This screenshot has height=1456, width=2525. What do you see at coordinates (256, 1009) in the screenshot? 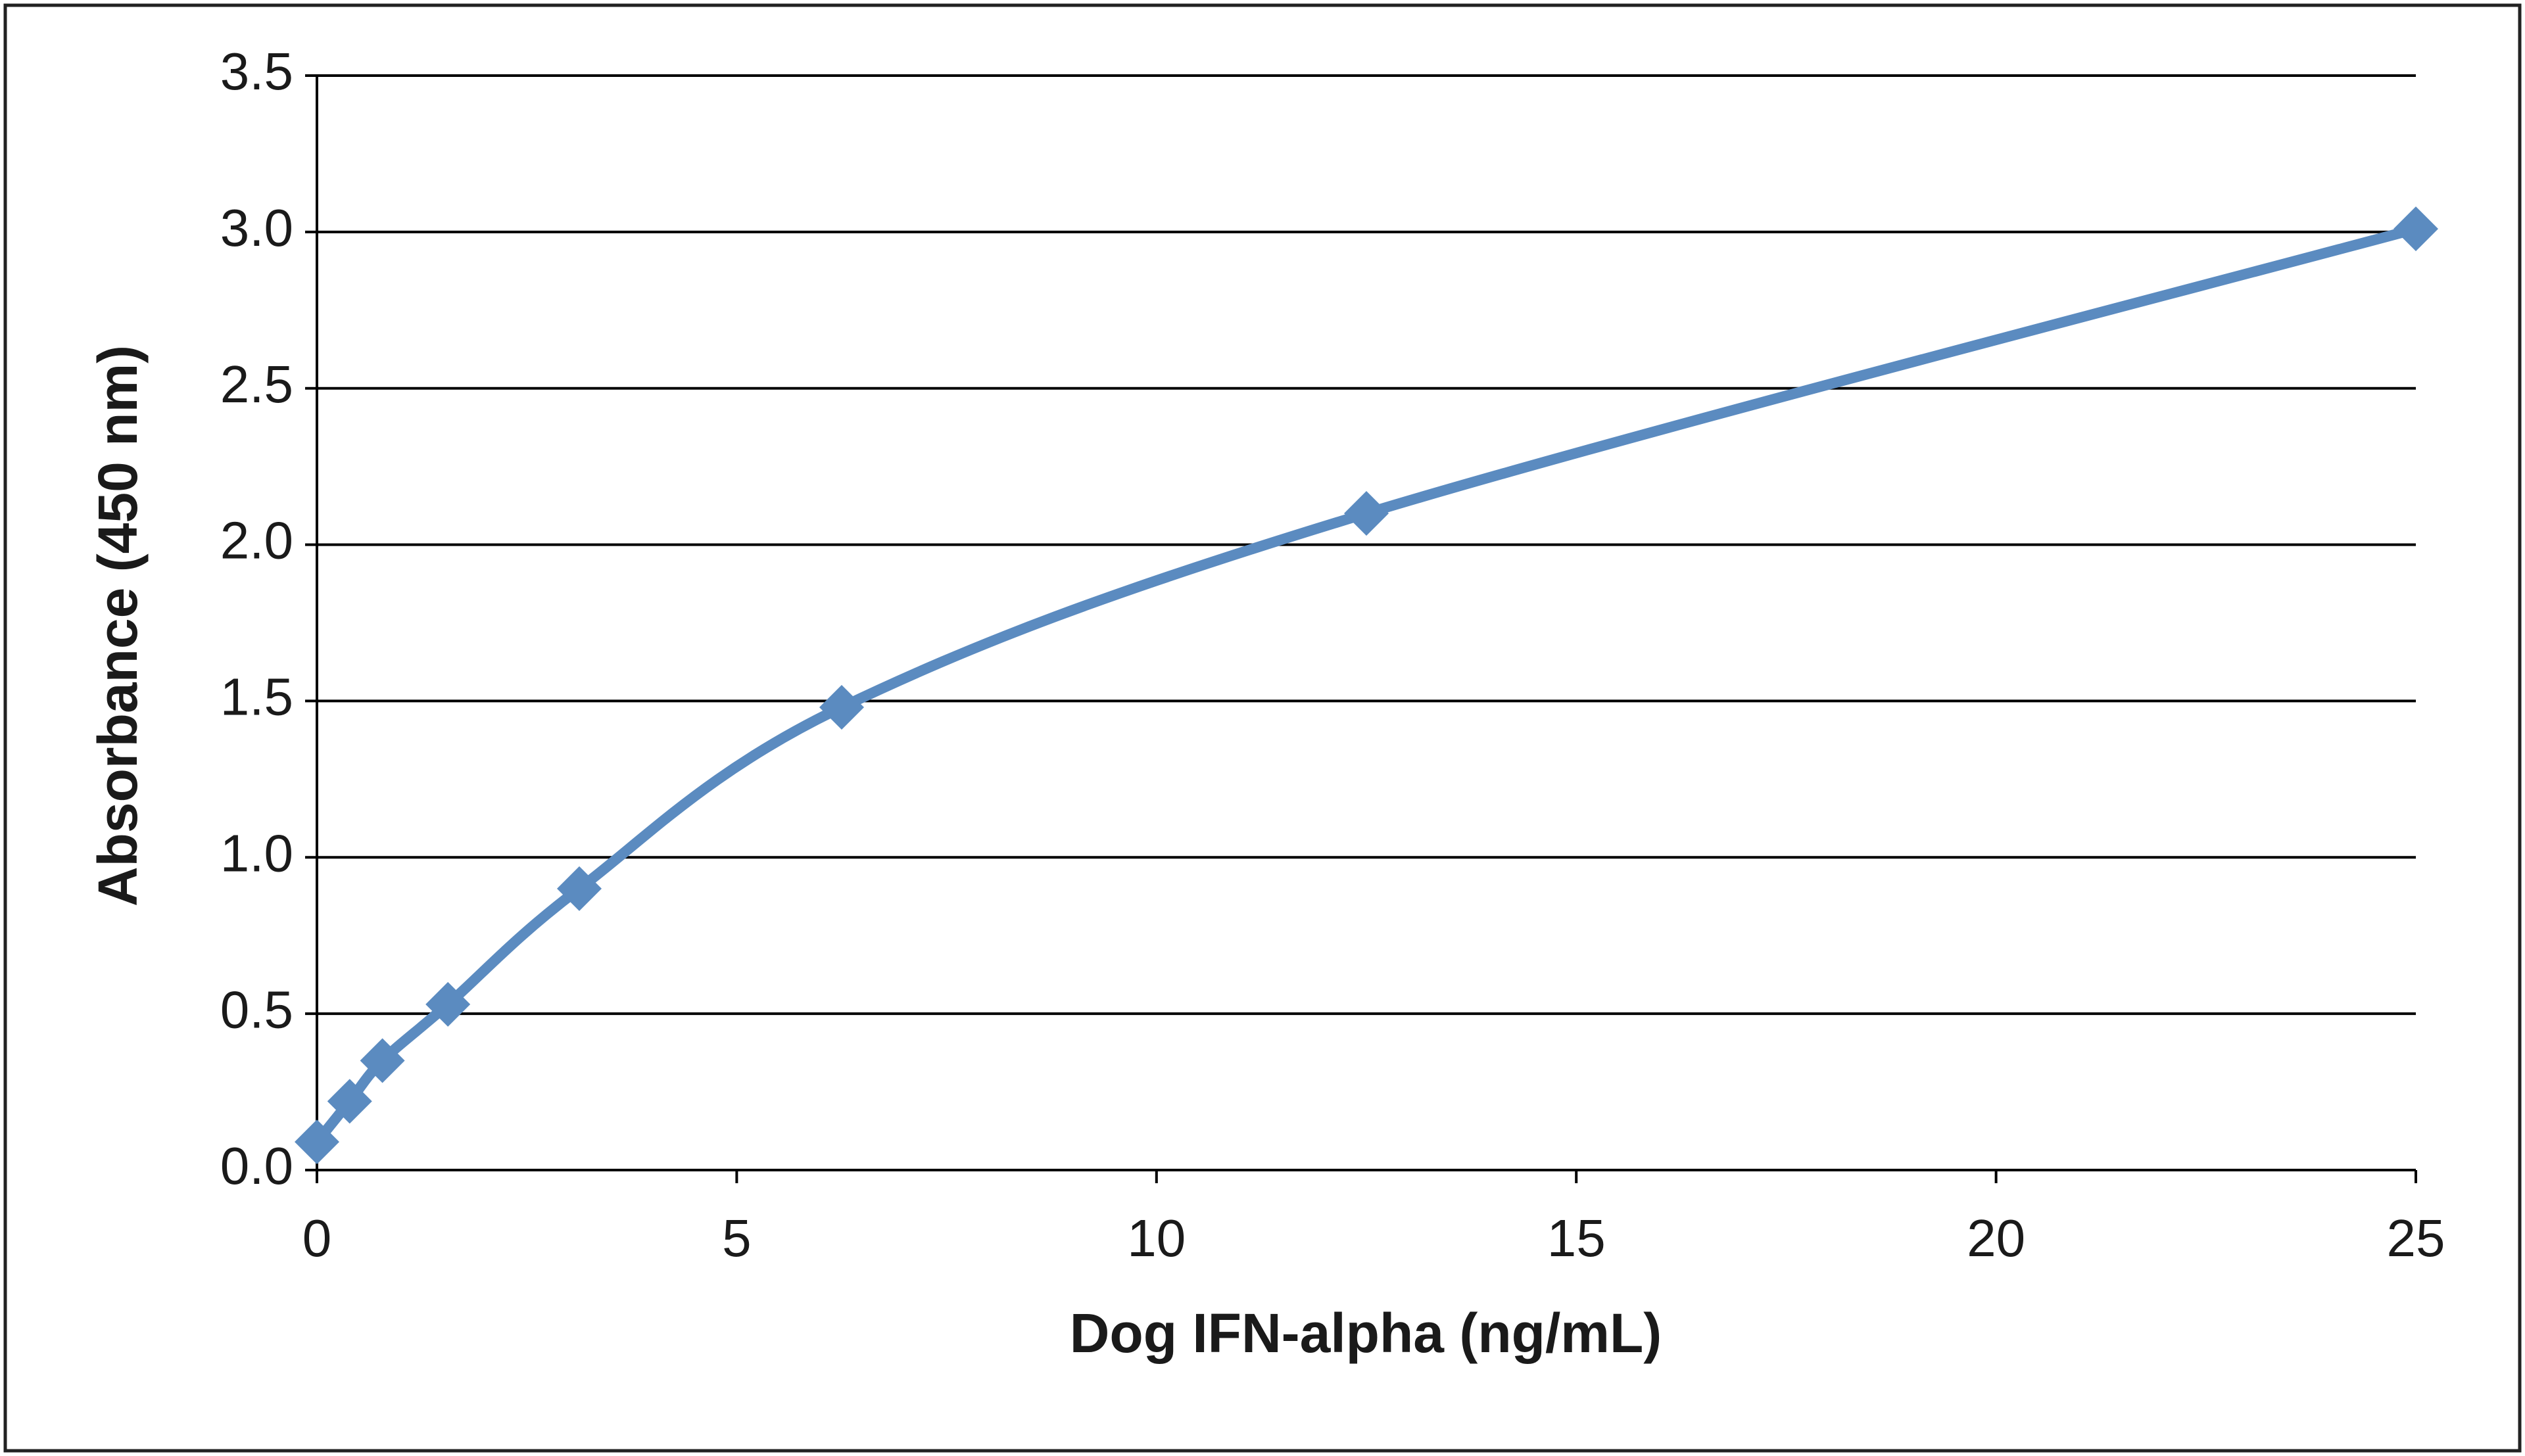
I see `y-tick-label: 0.5` at bounding box center [256, 1009].